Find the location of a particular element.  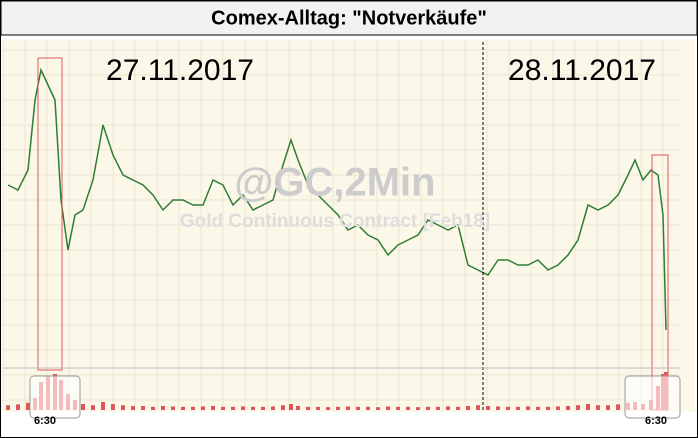

watermark-subtitle: Gold Continuous Contract [Feb18] is located at coordinates (335, 221).